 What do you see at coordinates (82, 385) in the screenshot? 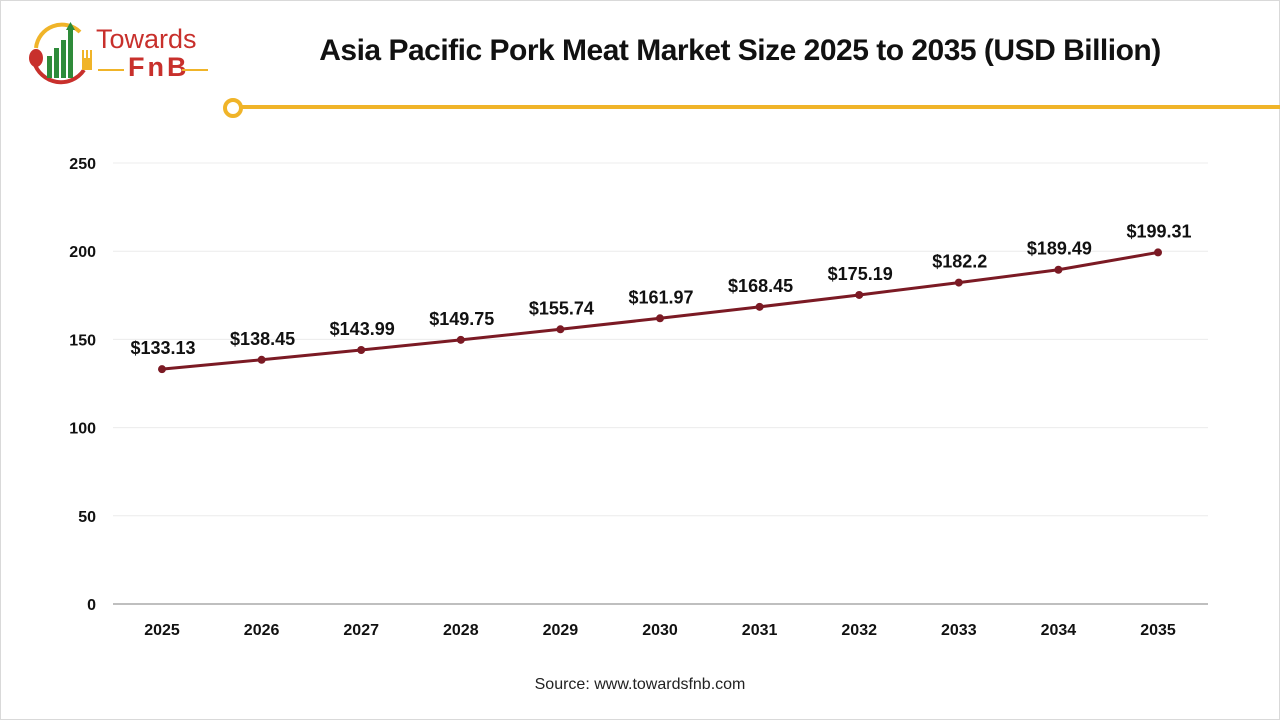
I see `y-axis-ticks: 0 50 100 150 200 250` at bounding box center [82, 385].